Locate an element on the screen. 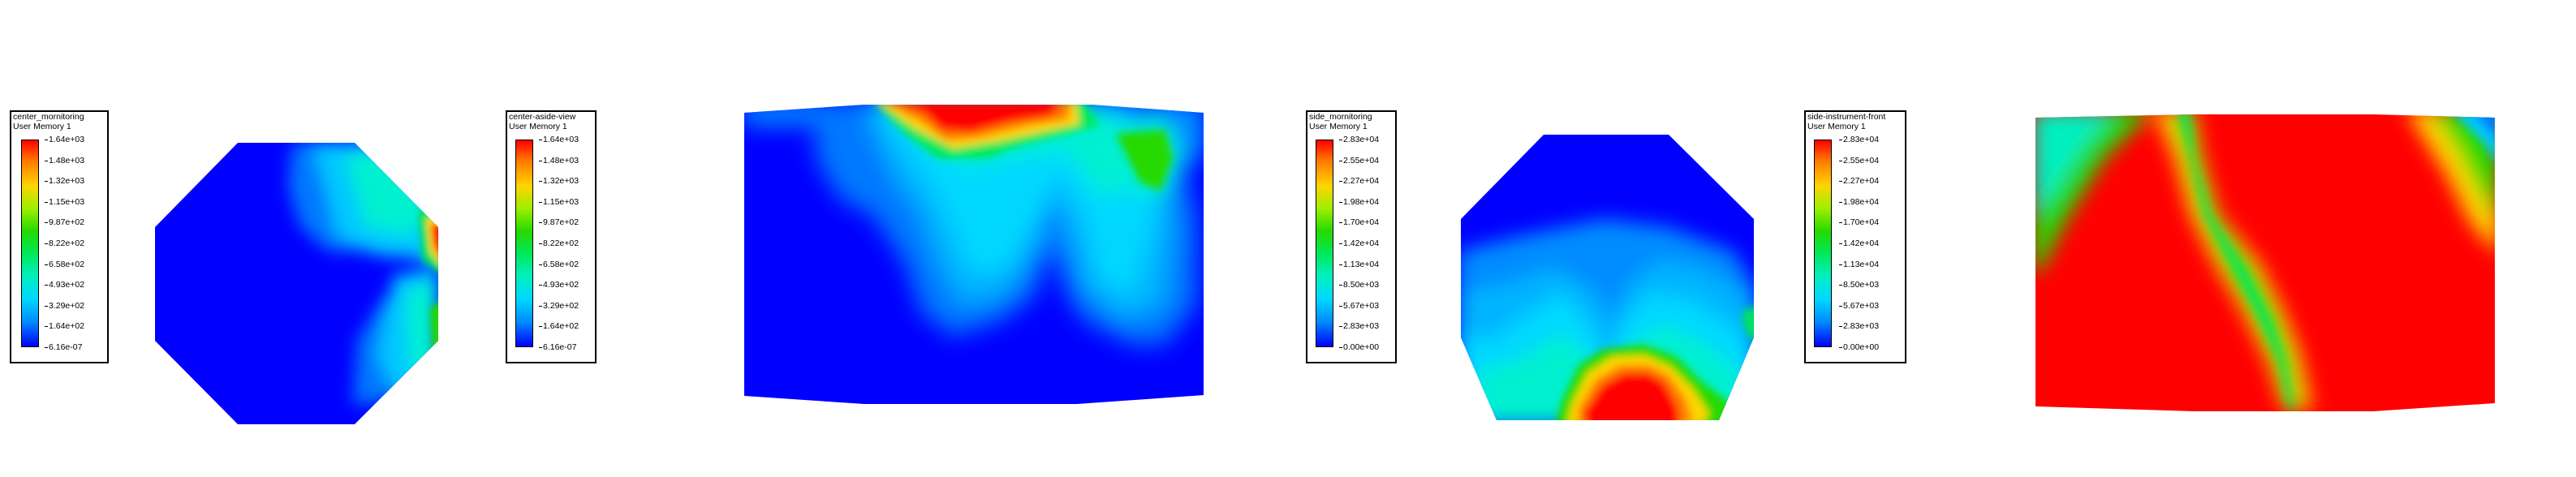 The height and width of the screenshot is (477, 2576). contour-plot-center-aside-view is located at coordinates (974, 254).